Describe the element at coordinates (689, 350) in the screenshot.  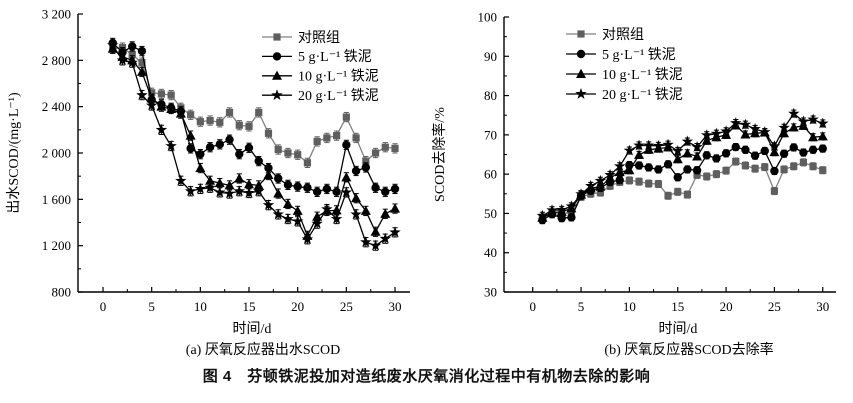
I see `chart-b-caption: (b) 厌氧反应器SCOD去除率` at that location.